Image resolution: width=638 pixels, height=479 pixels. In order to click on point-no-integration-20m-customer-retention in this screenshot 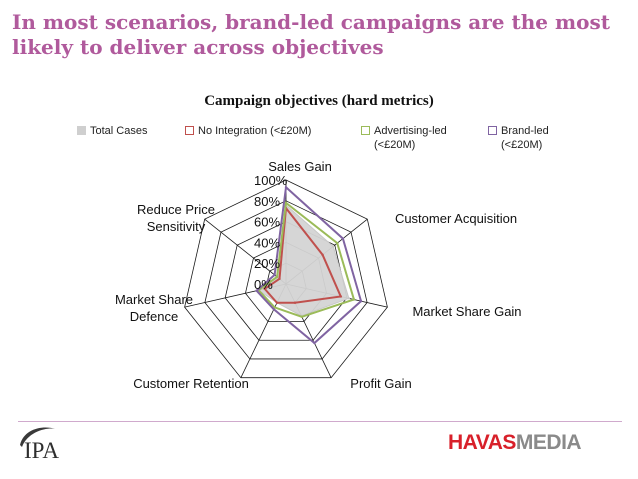, I will do `click(277, 302)`.